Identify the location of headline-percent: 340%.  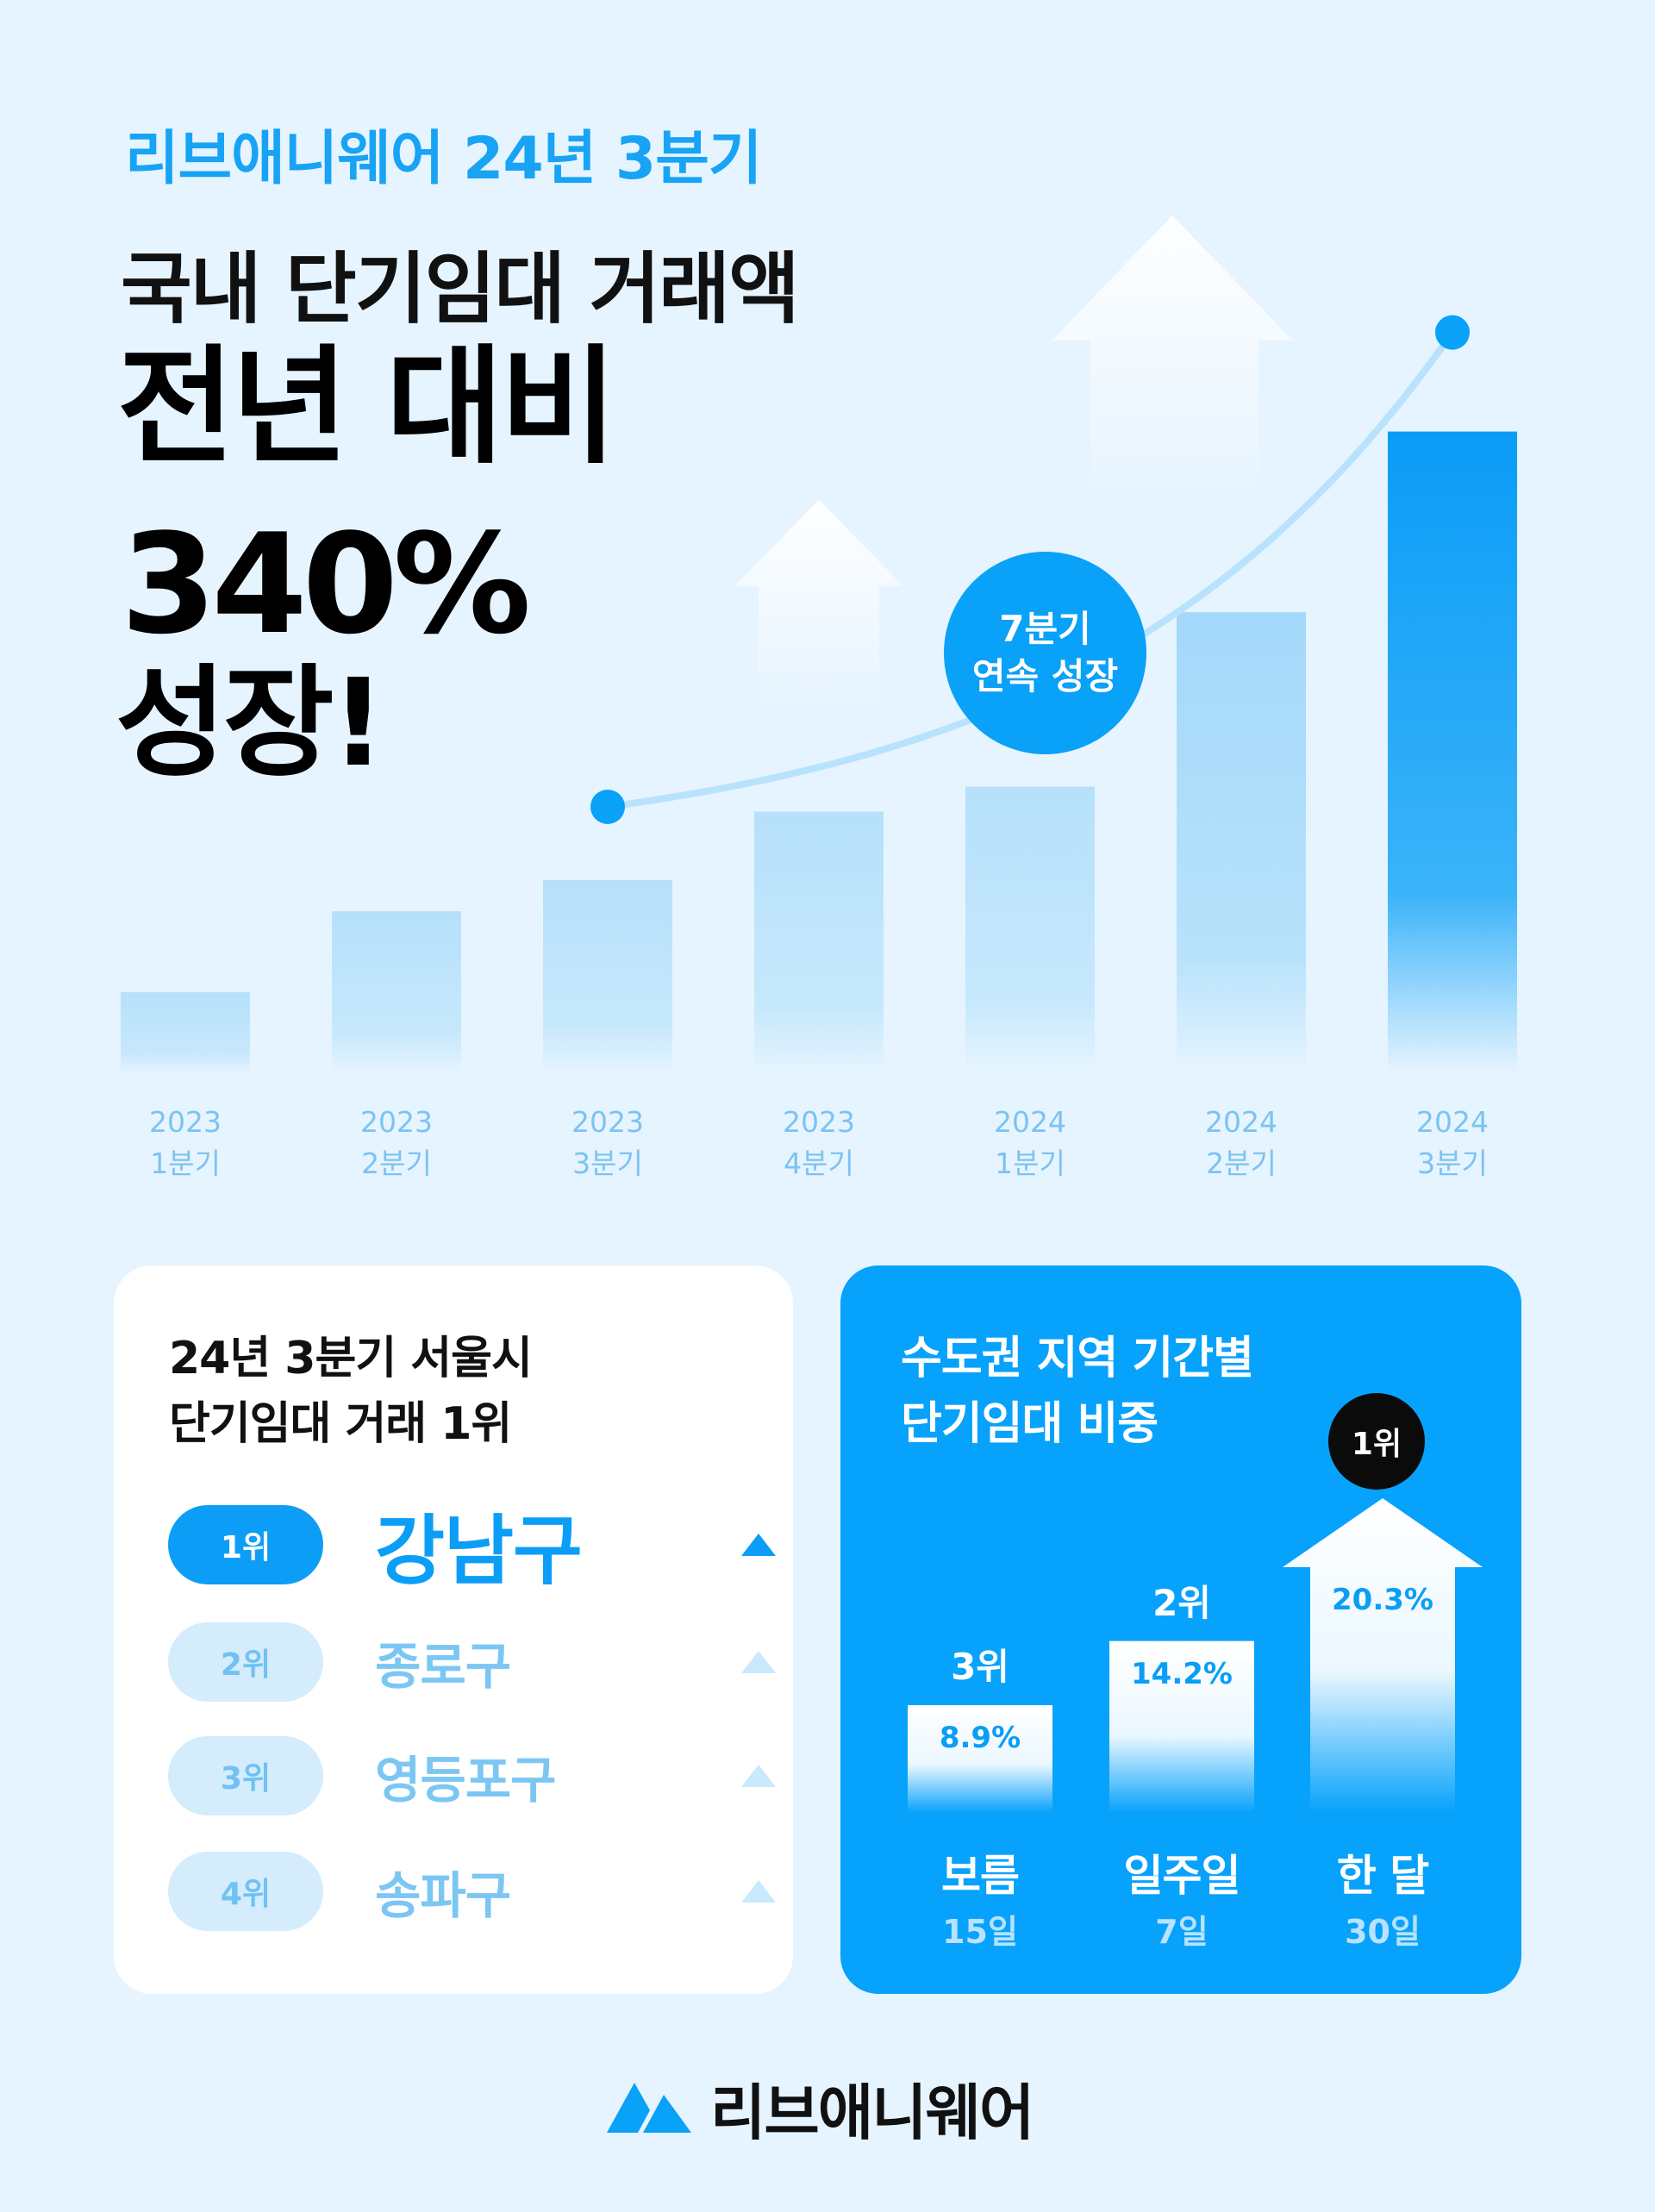
(326, 584).